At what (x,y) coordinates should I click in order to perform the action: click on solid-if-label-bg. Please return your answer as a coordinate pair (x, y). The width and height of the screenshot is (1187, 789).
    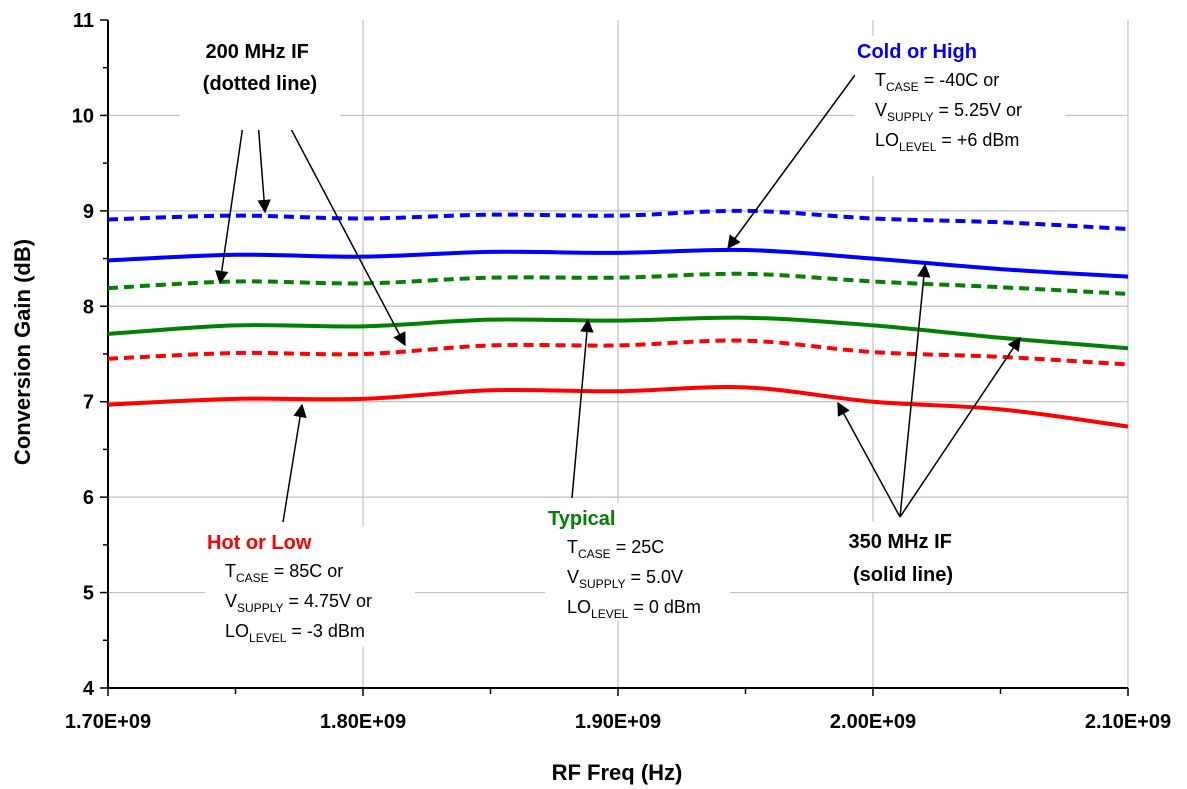
    Looking at the image, I should click on (902, 557).